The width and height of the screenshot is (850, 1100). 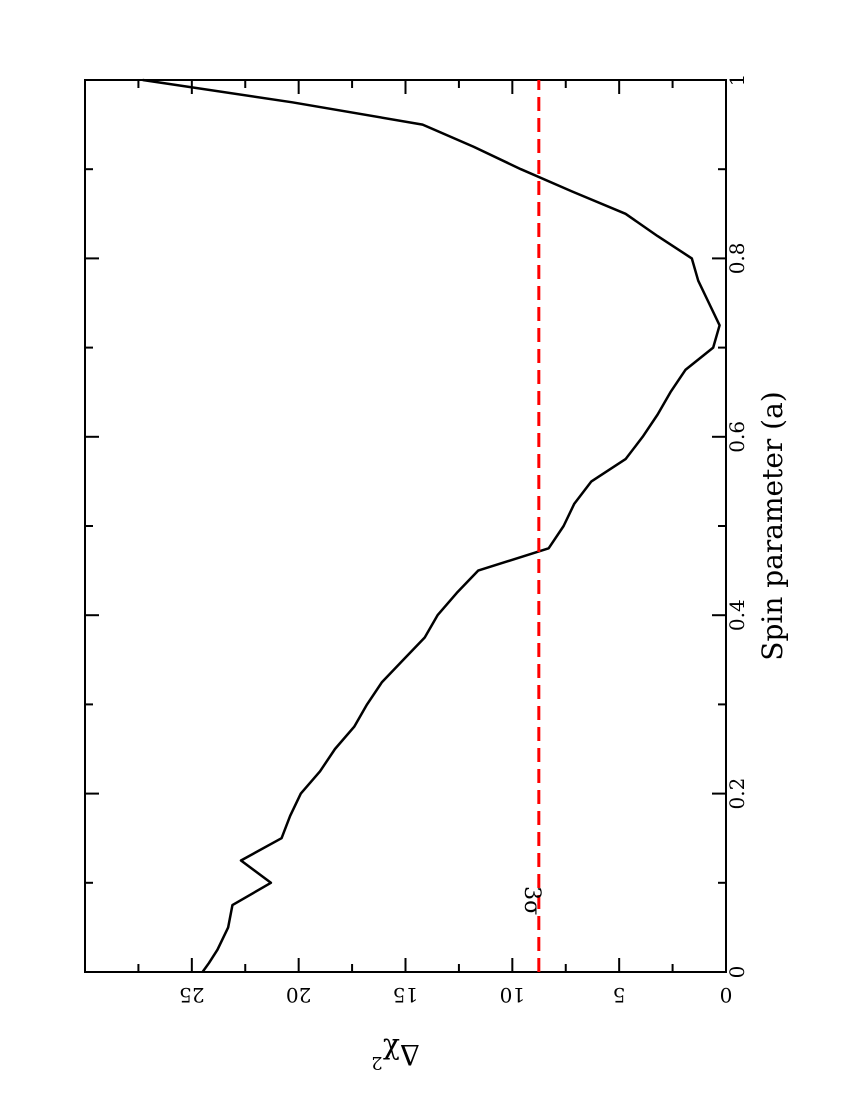 I want to click on y-tick-label: 25, so click(x=191, y=995).